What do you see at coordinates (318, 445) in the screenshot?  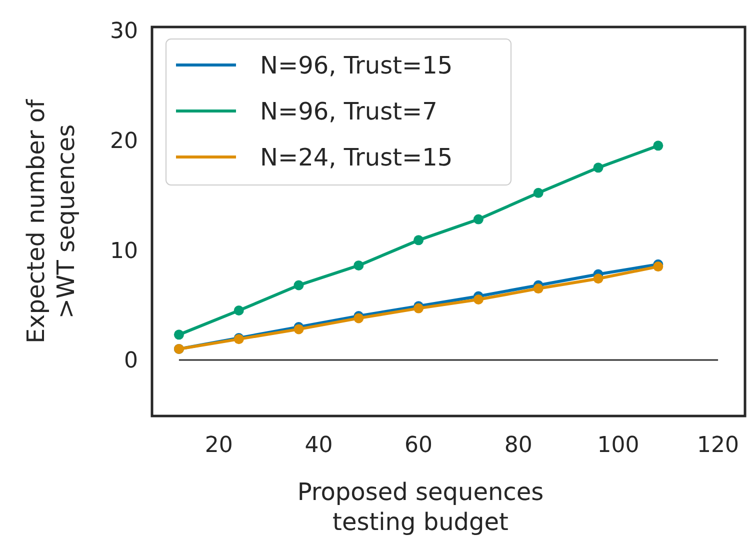 I see `x-tick-label: 40` at bounding box center [318, 445].